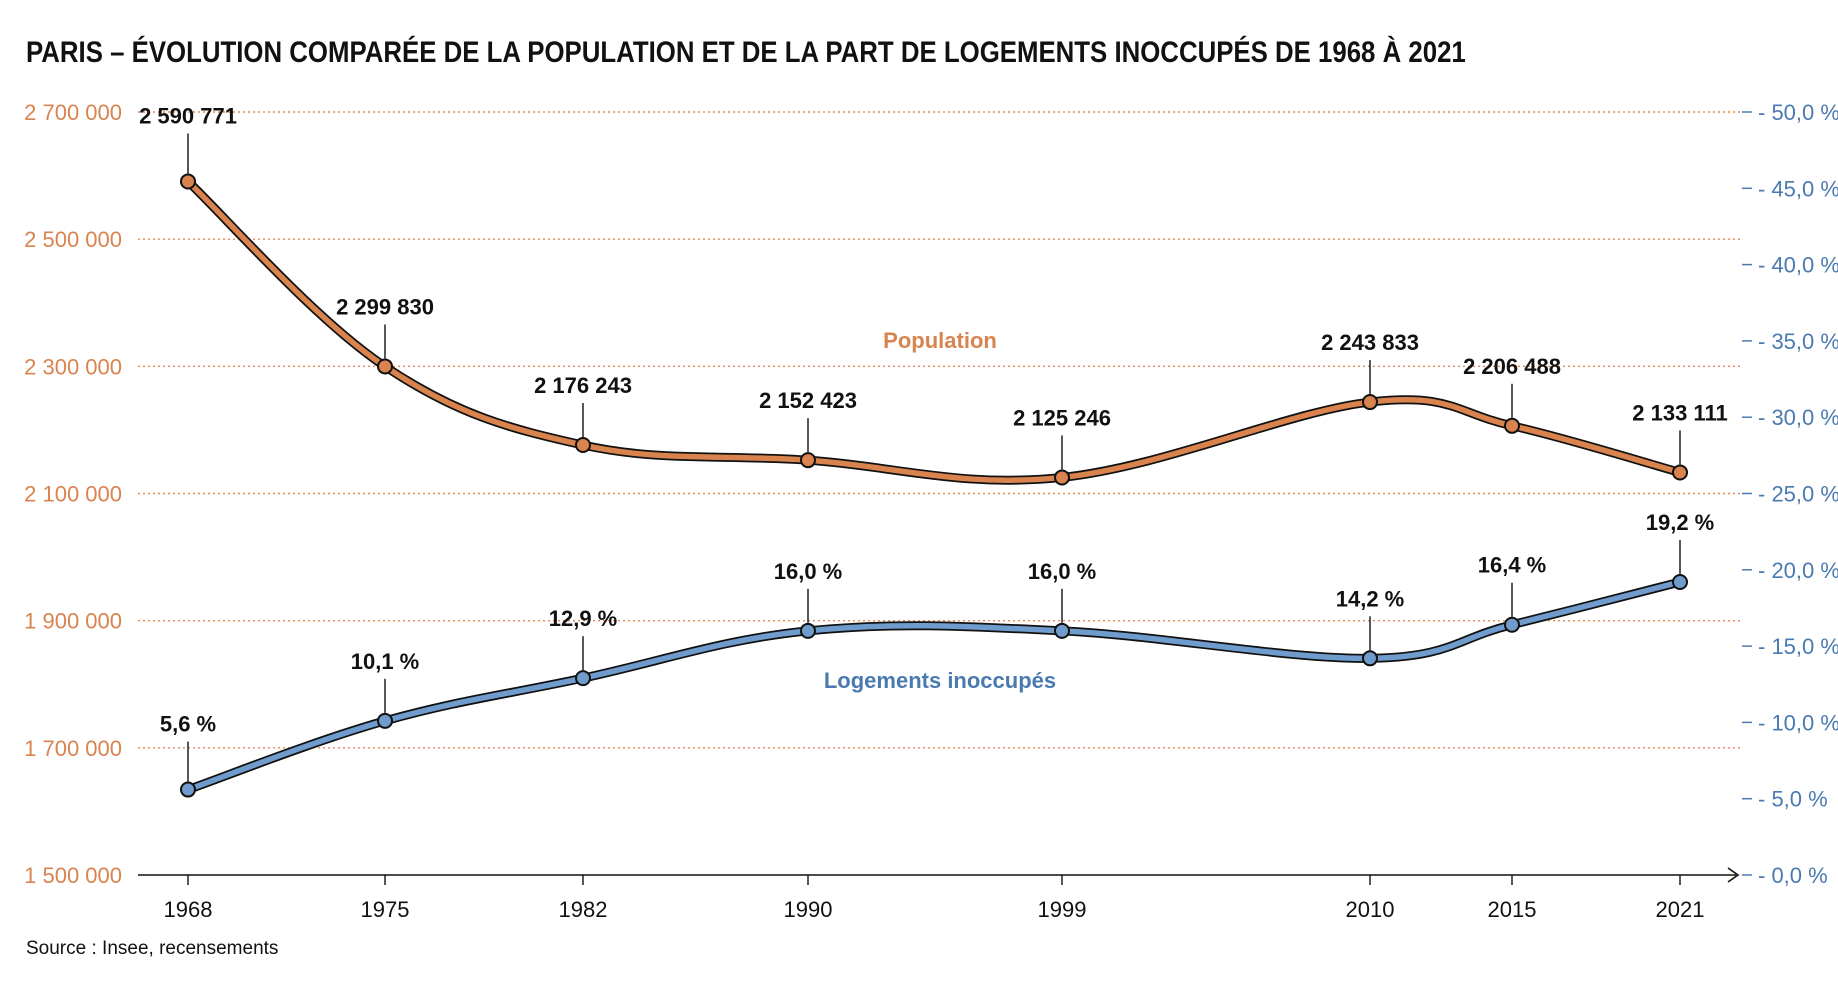 This screenshot has height=992, width=1838. I want to click on y-right-tick-label: - 50,0 %, so click(1798, 112).